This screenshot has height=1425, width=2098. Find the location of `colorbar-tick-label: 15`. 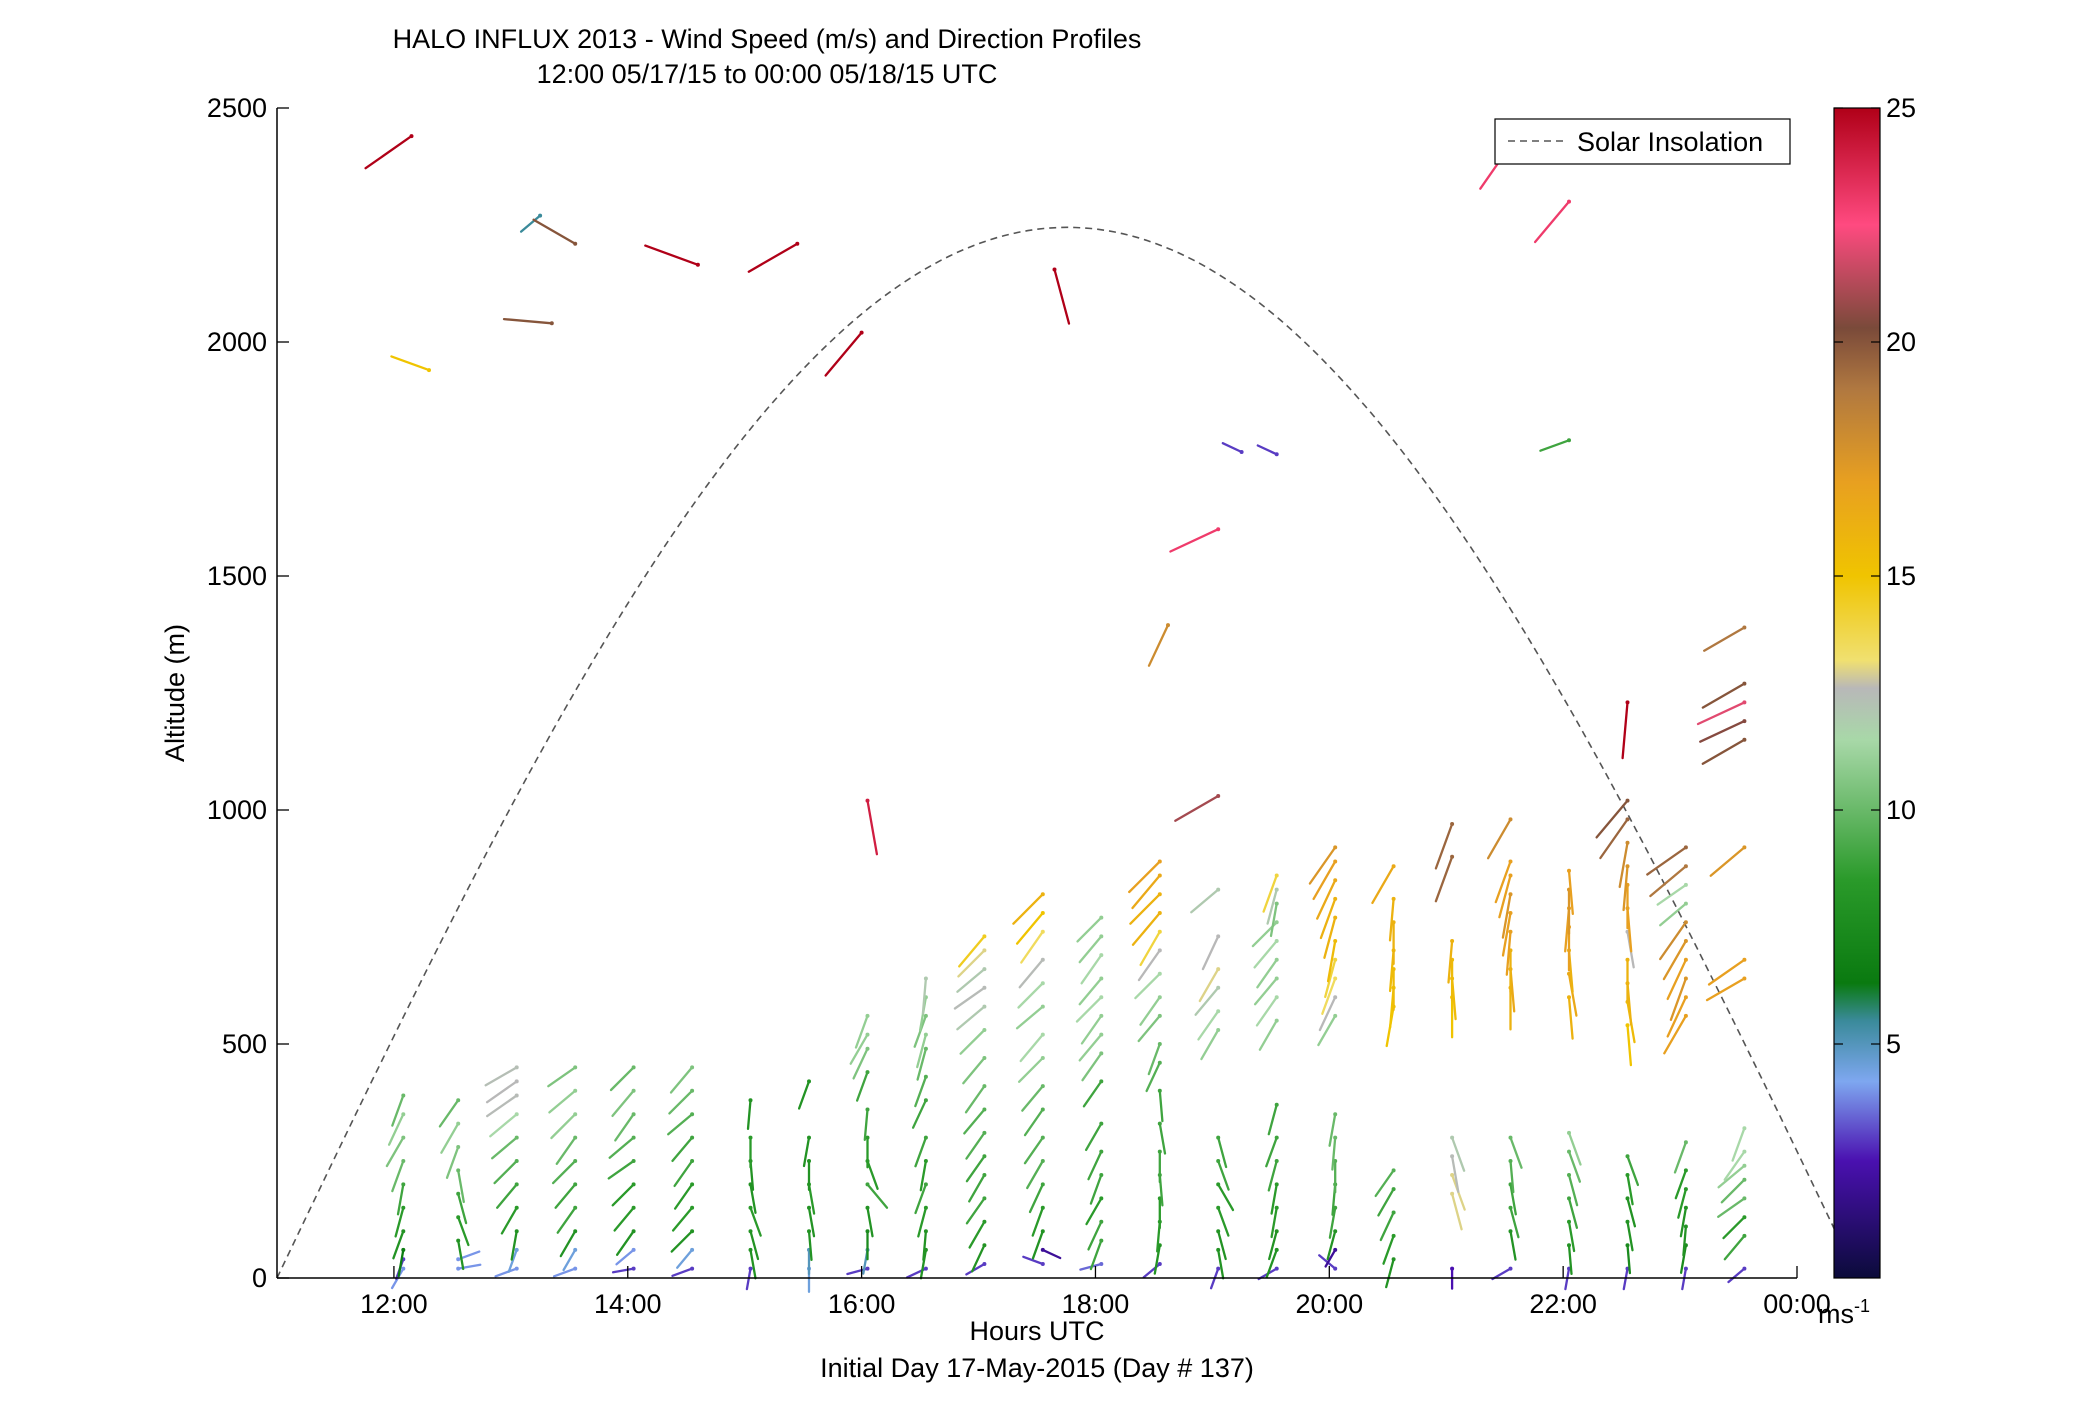

colorbar-tick-label: 15 is located at coordinates (1901, 576).